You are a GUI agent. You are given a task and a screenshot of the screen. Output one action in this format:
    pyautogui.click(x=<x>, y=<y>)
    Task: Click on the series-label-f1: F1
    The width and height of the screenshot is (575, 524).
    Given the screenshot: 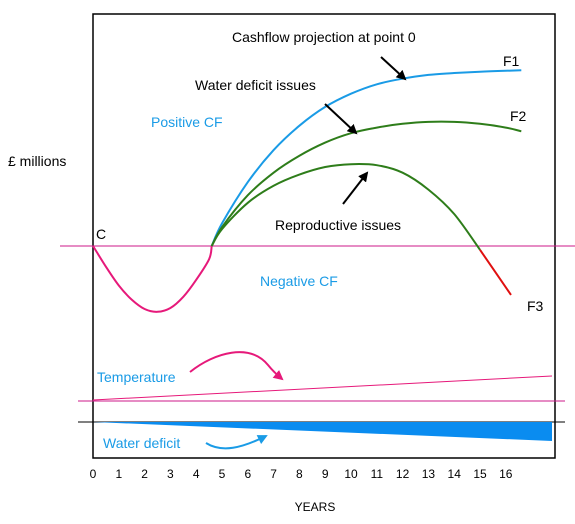 What is the action you would take?
    pyautogui.click(x=511, y=61)
    